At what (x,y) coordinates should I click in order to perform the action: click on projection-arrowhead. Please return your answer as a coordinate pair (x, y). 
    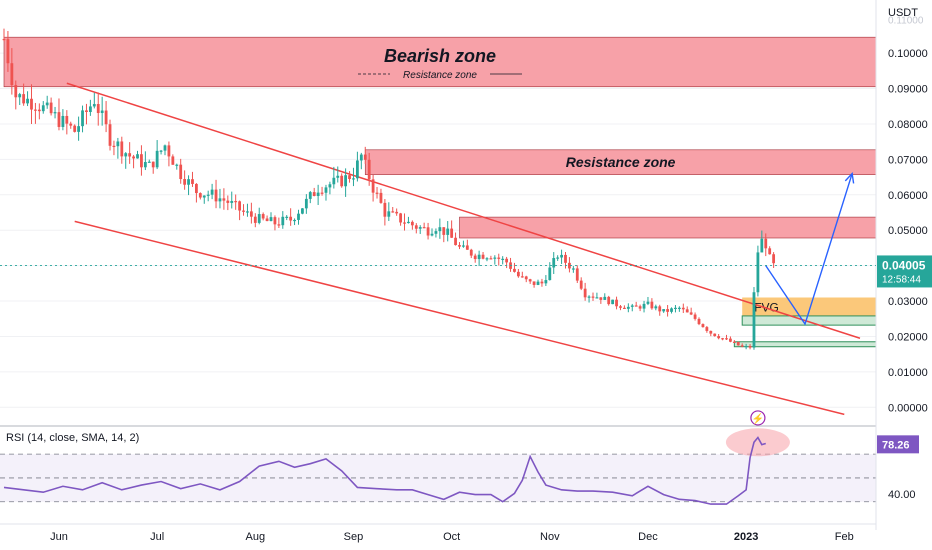
    Looking at the image, I should click on (849, 178).